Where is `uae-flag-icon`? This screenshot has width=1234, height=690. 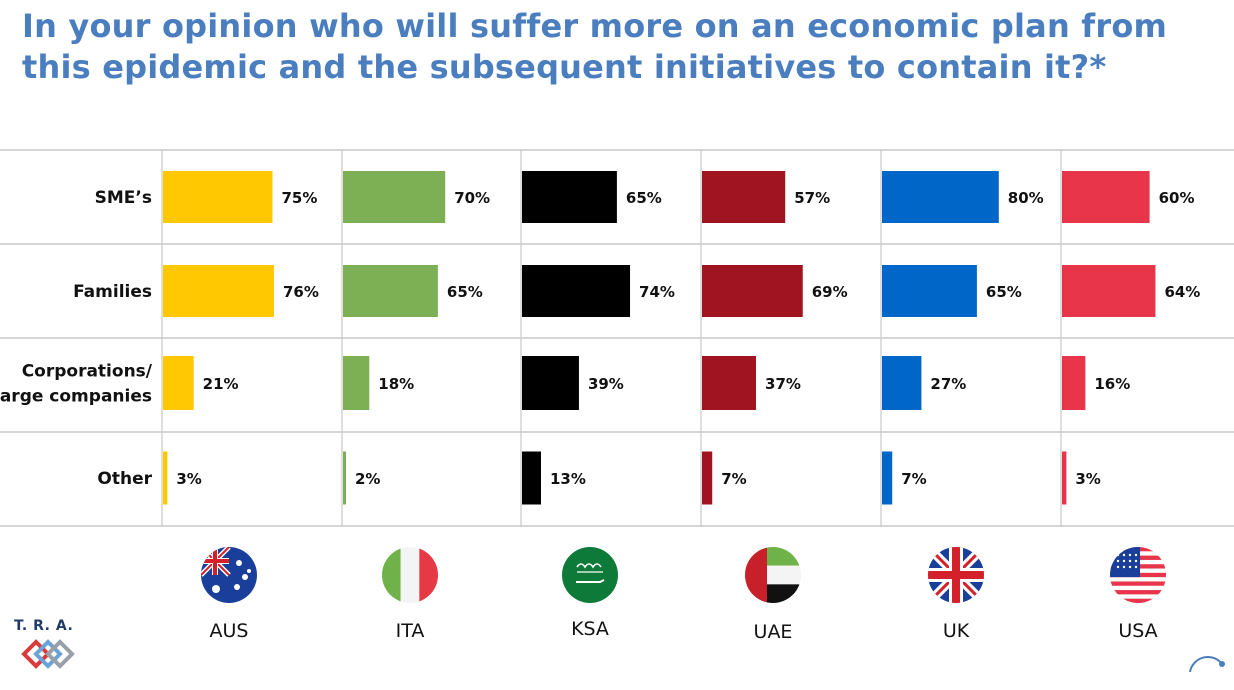 uae-flag-icon is located at coordinates (773, 575).